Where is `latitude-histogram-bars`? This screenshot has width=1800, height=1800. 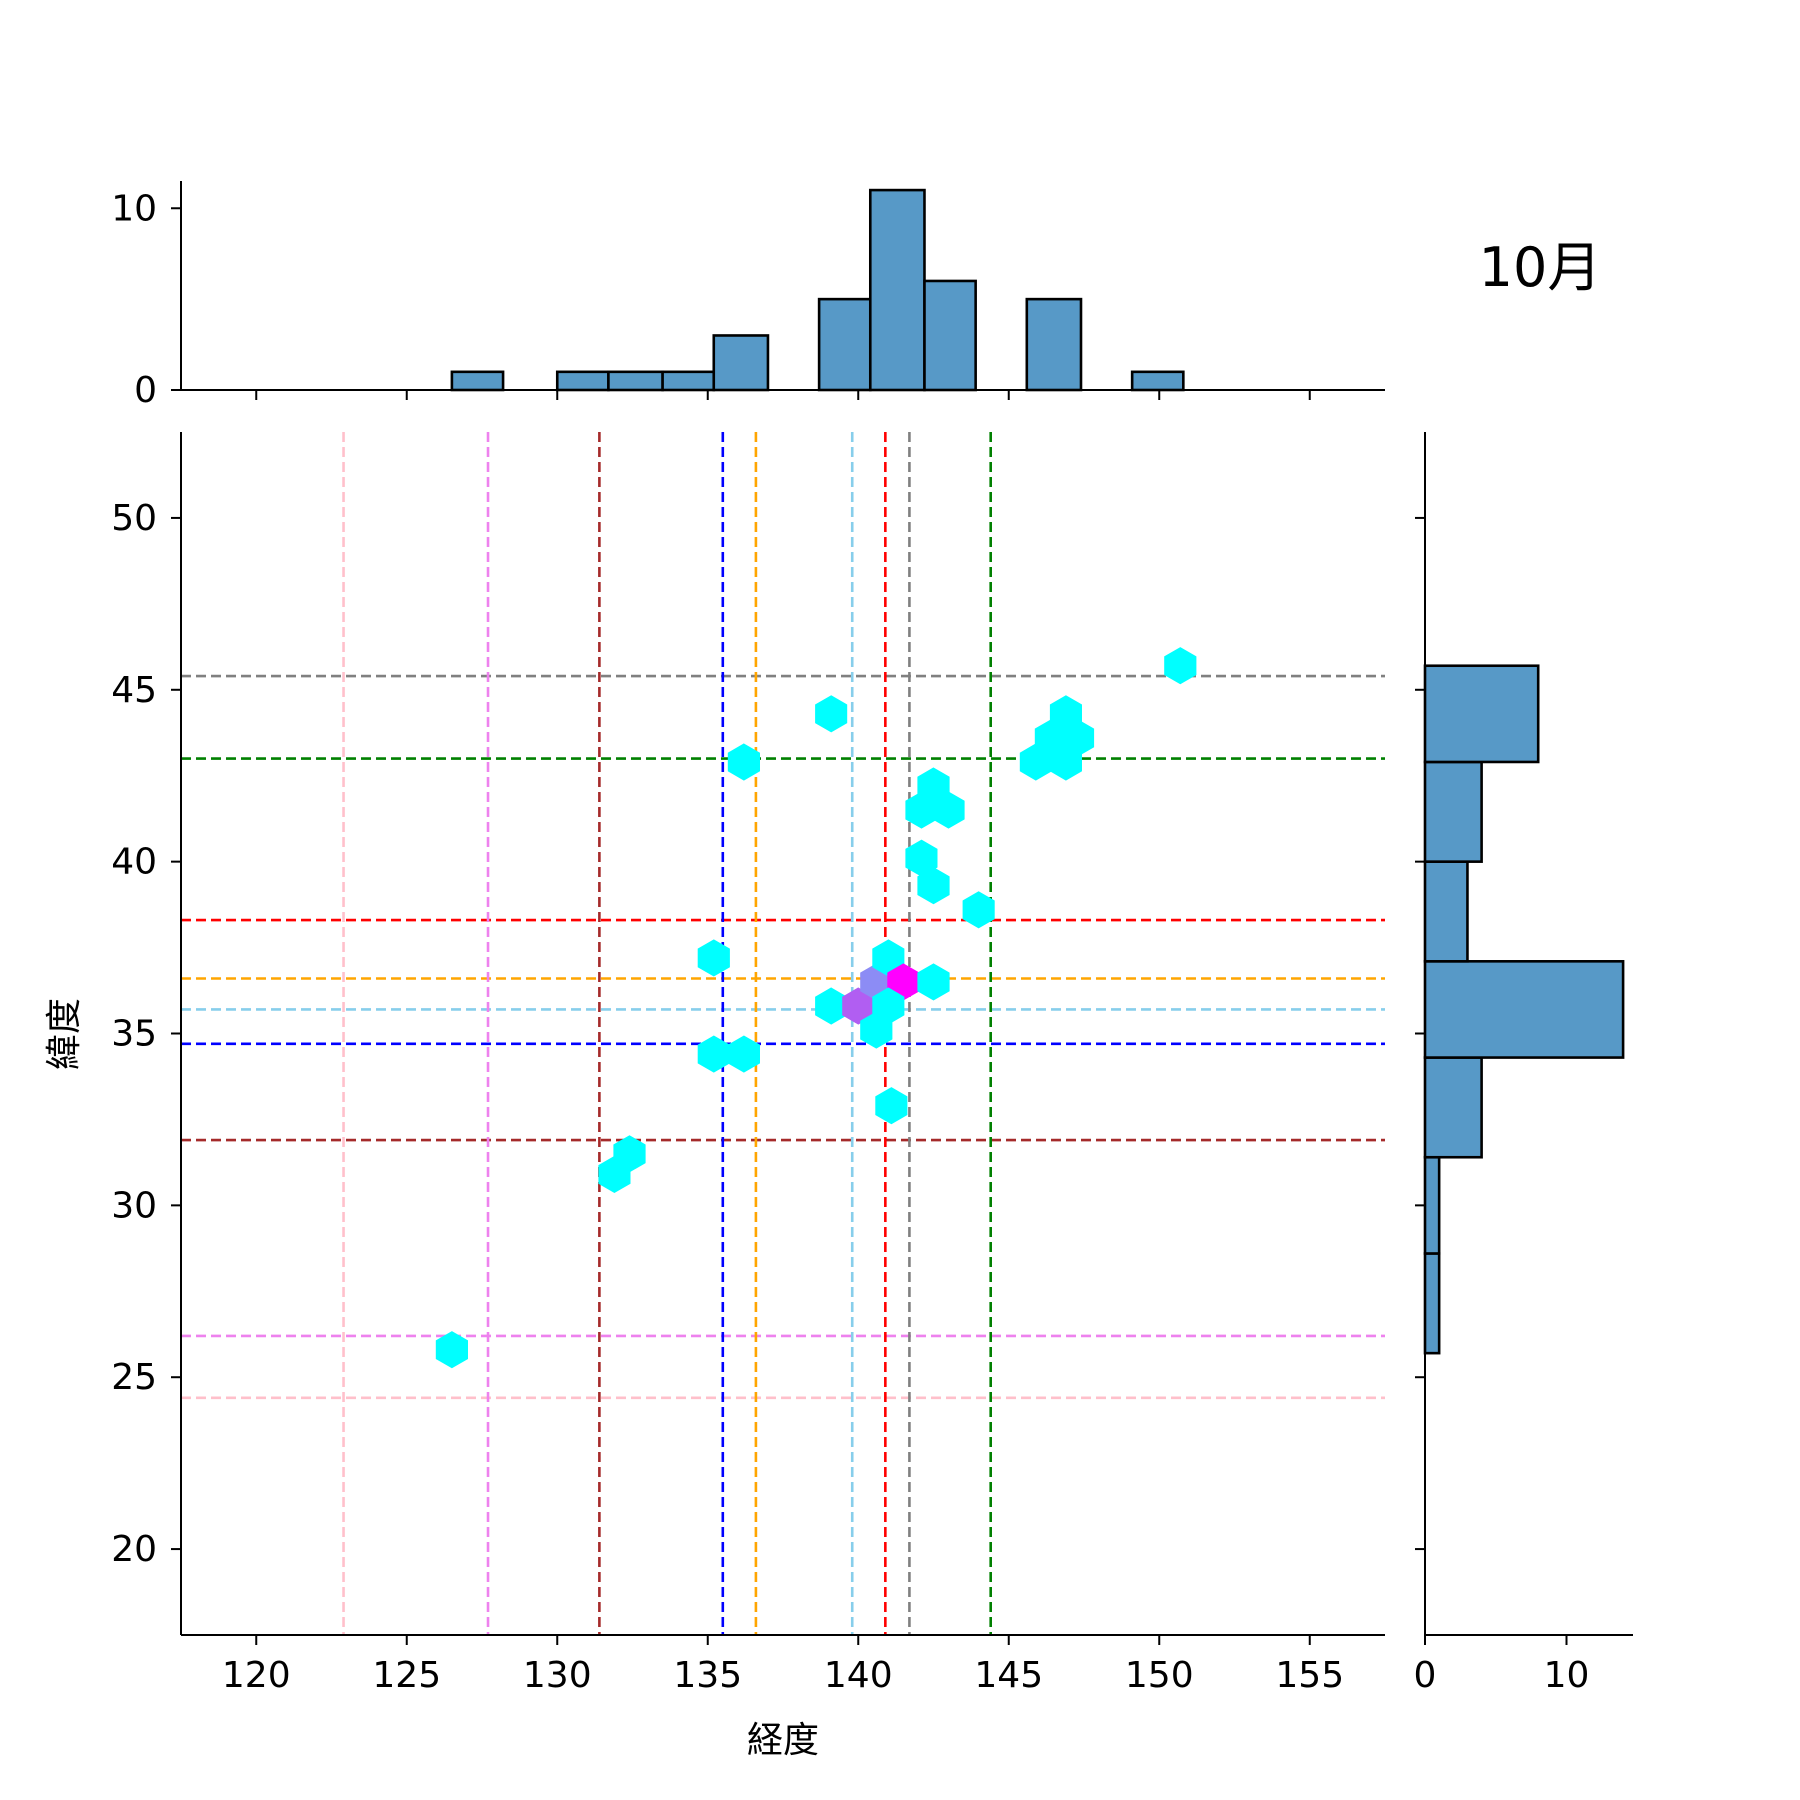 latitude-histogram-bars is located at coordinates (1524, 1009).